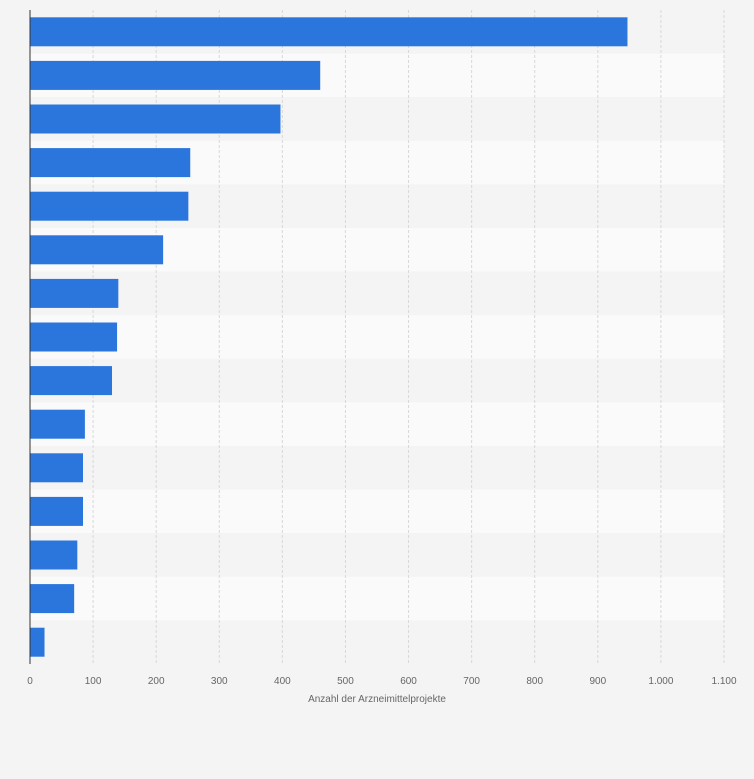 This screenshot has height=779, width=754. I want to click on x-axis-title: Anzahl der Arzneimittelprojekte, so click(377, 699).